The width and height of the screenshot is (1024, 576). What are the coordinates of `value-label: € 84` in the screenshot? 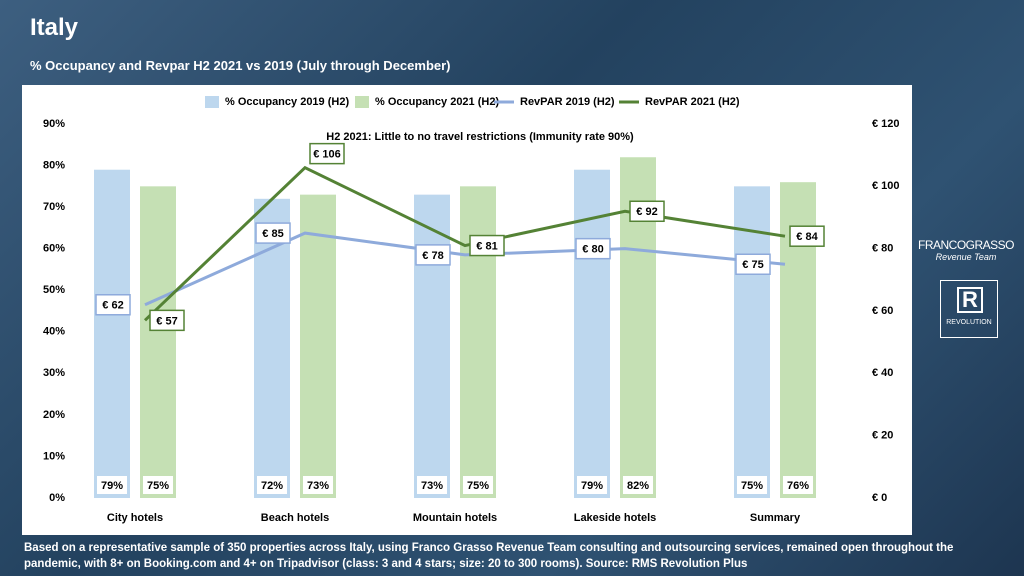 It's located at (807, 237).